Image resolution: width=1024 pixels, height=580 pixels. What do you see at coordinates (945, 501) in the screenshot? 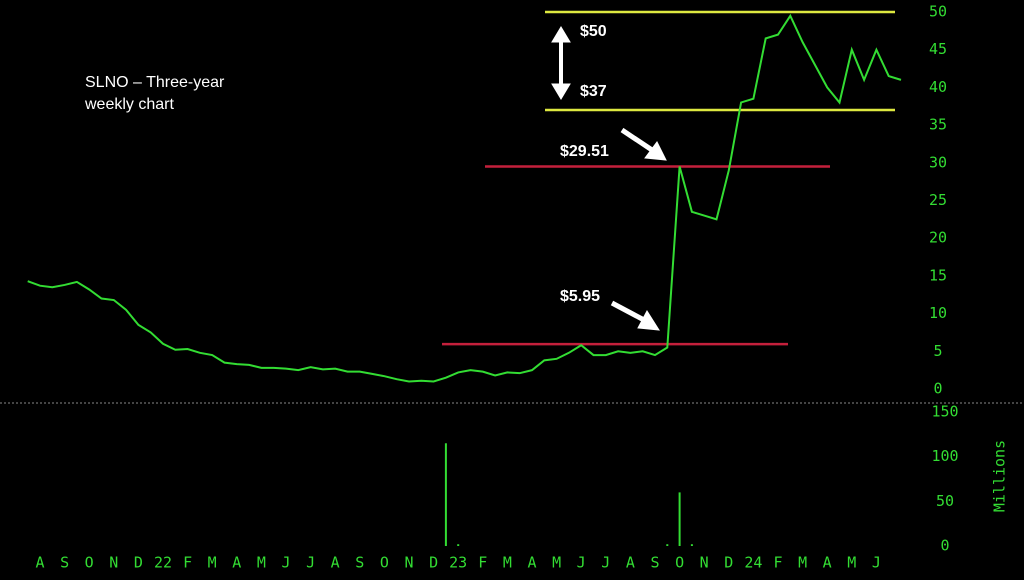
I see `y2-tick-label: 50` at bounding box center [945, 501].